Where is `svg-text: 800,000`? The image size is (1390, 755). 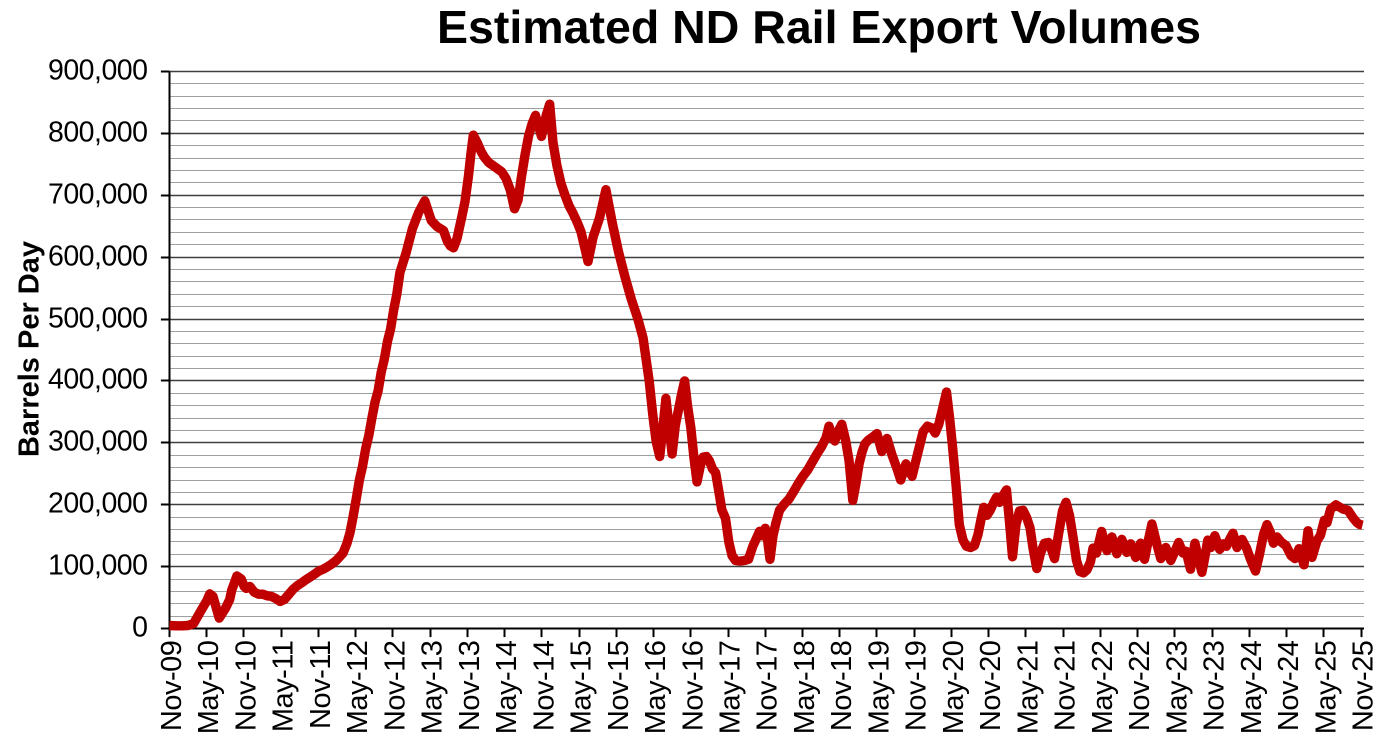 svg-text: 800,000 is located at coordinates (98, 133).